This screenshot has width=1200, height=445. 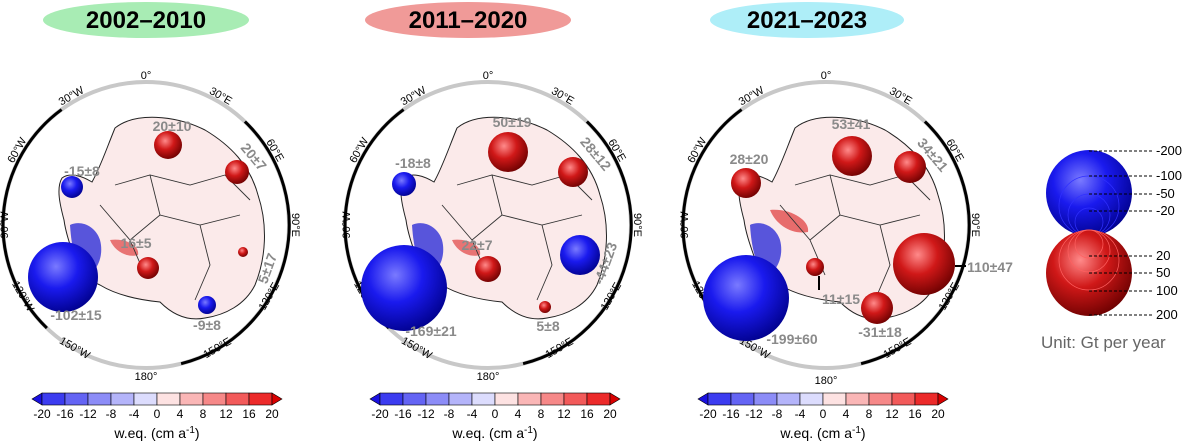 What do you see at coordinates (749, 159) in the screenshot?
I see `basin-label: 28±20` at bounding box center [749, 159].